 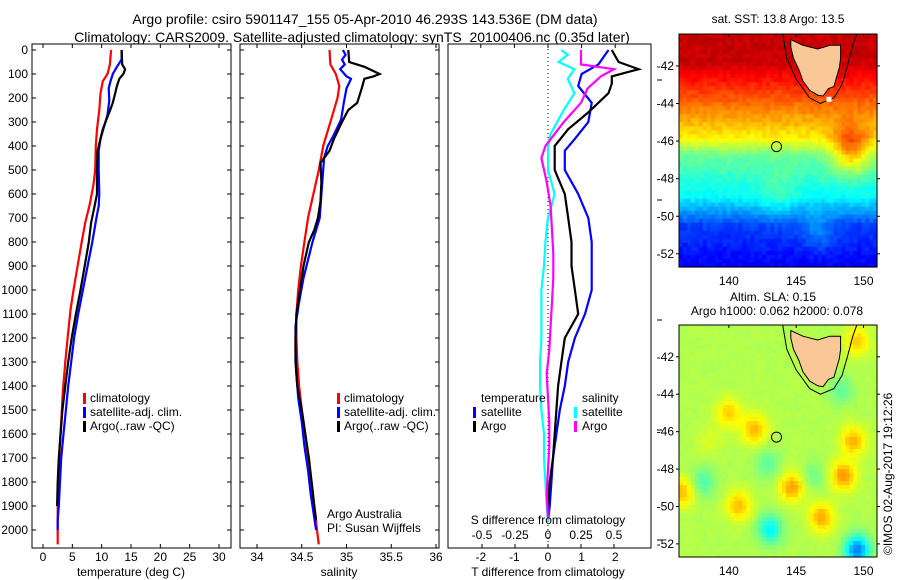 What do you see at coordinates (392, 557) in the screenshot?
I see `salinity-tick-label: 35.5` at bounding box center [392, 557].